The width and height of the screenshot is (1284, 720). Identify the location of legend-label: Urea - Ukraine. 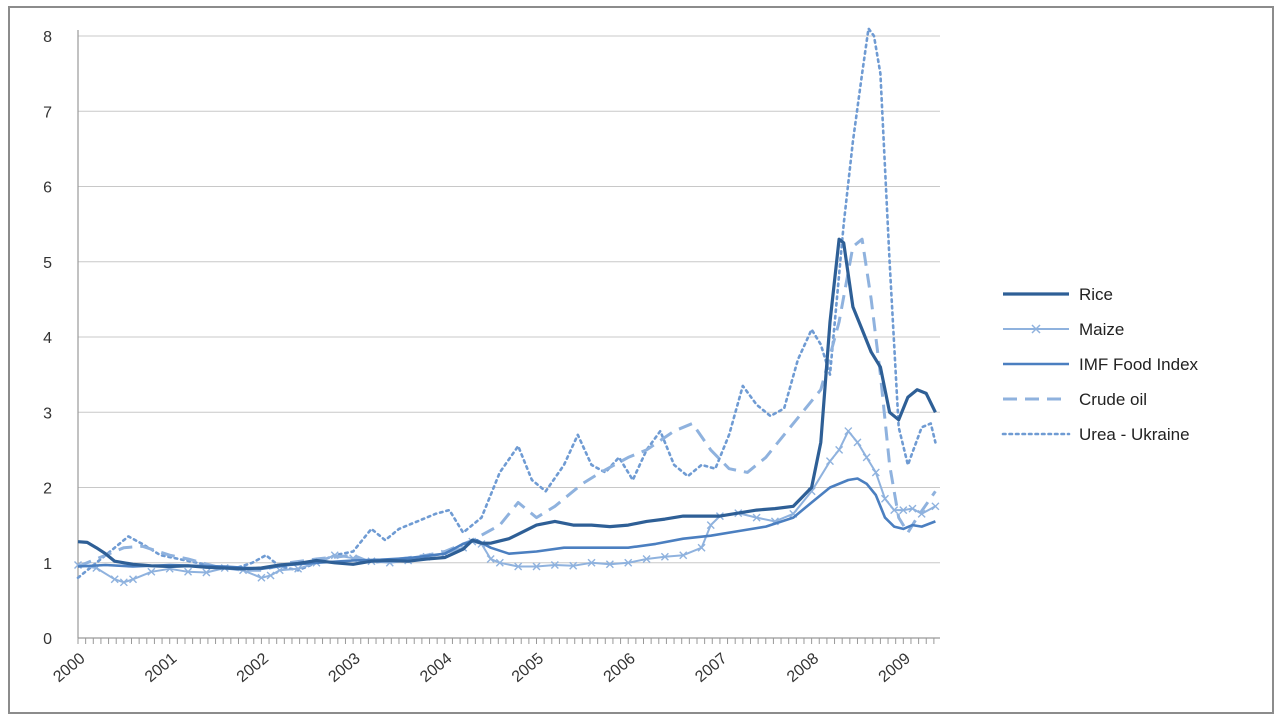
(1134, 434).